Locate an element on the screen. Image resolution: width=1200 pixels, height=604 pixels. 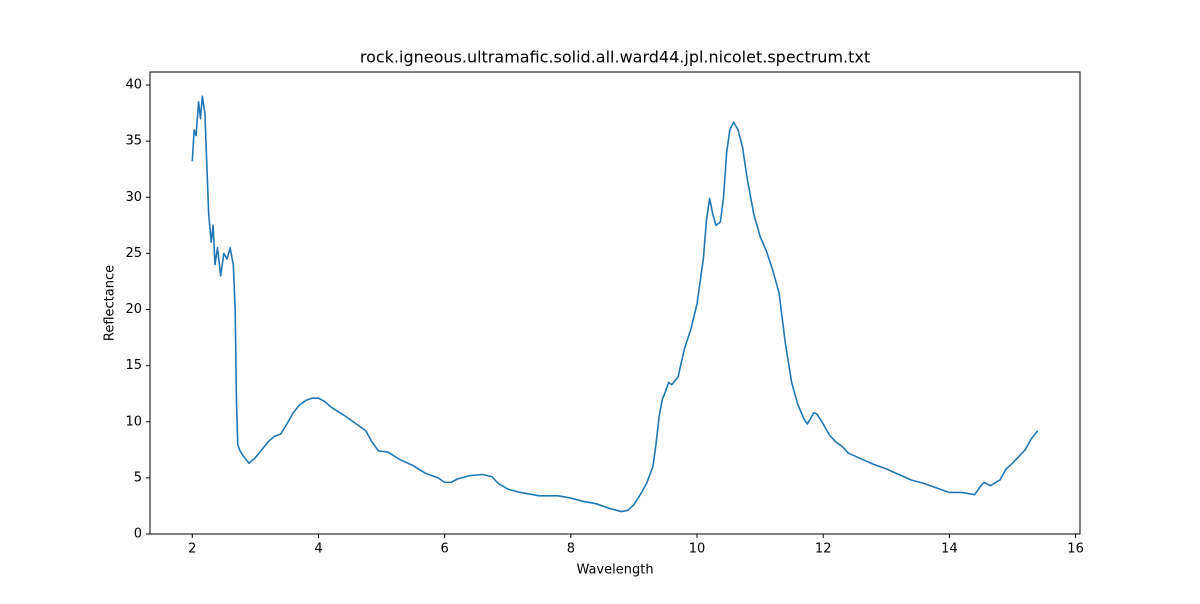
y-tick-label: 15 is located at coordinates (133, 365).